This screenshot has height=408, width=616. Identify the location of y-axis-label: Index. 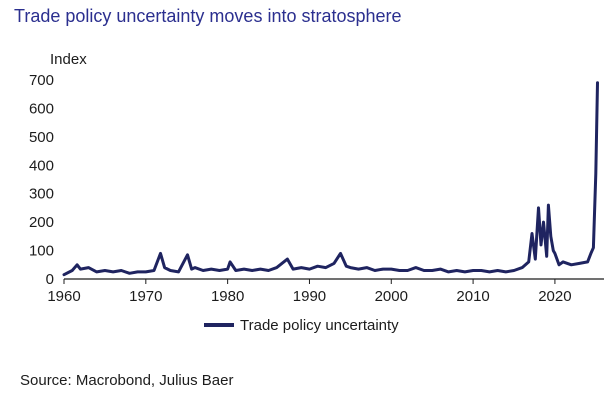
(68, 59).